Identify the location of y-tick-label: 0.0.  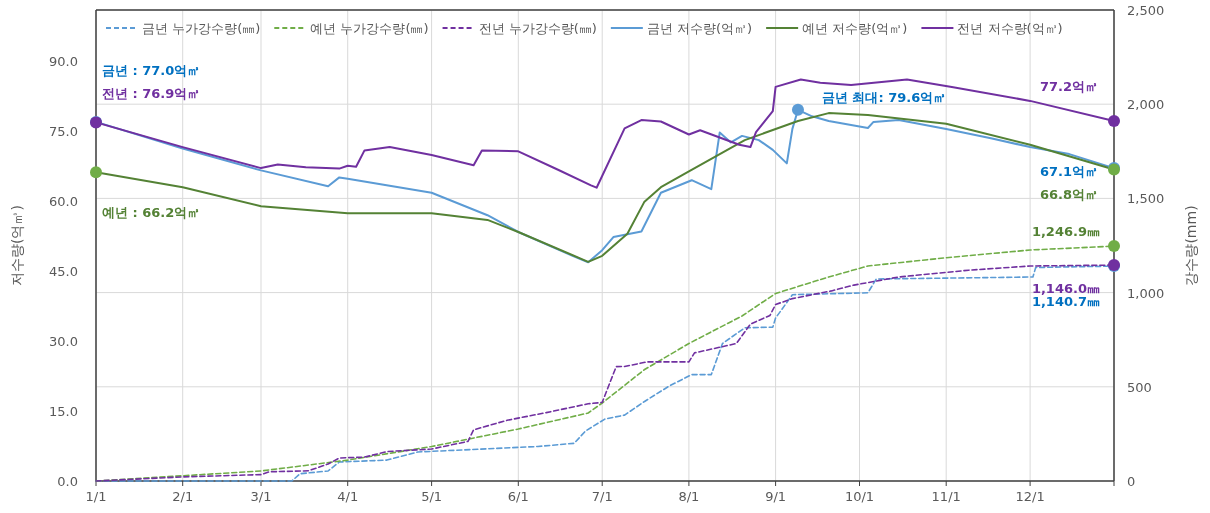
(67, 481).